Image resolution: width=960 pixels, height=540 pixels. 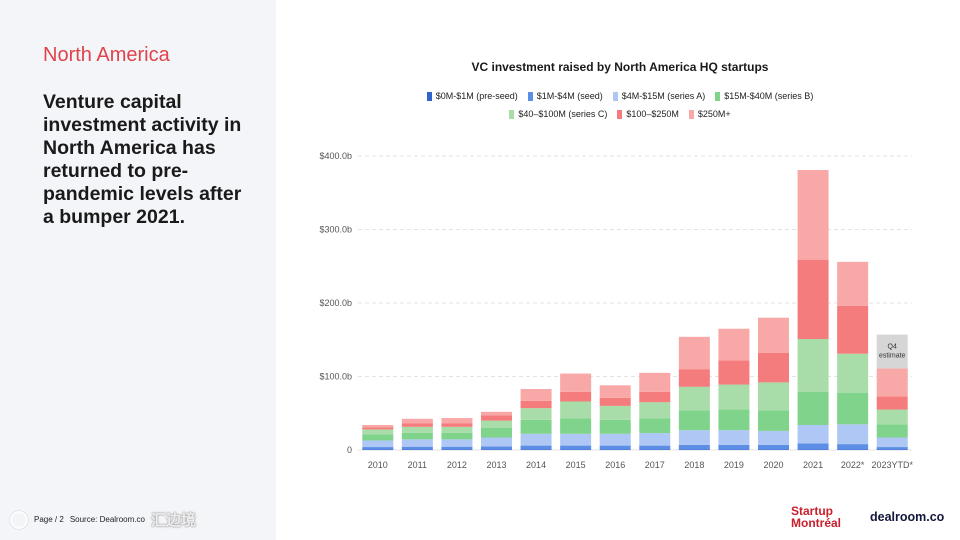 I want to click on legend-label: $250M+, so click(x=714, y=114).